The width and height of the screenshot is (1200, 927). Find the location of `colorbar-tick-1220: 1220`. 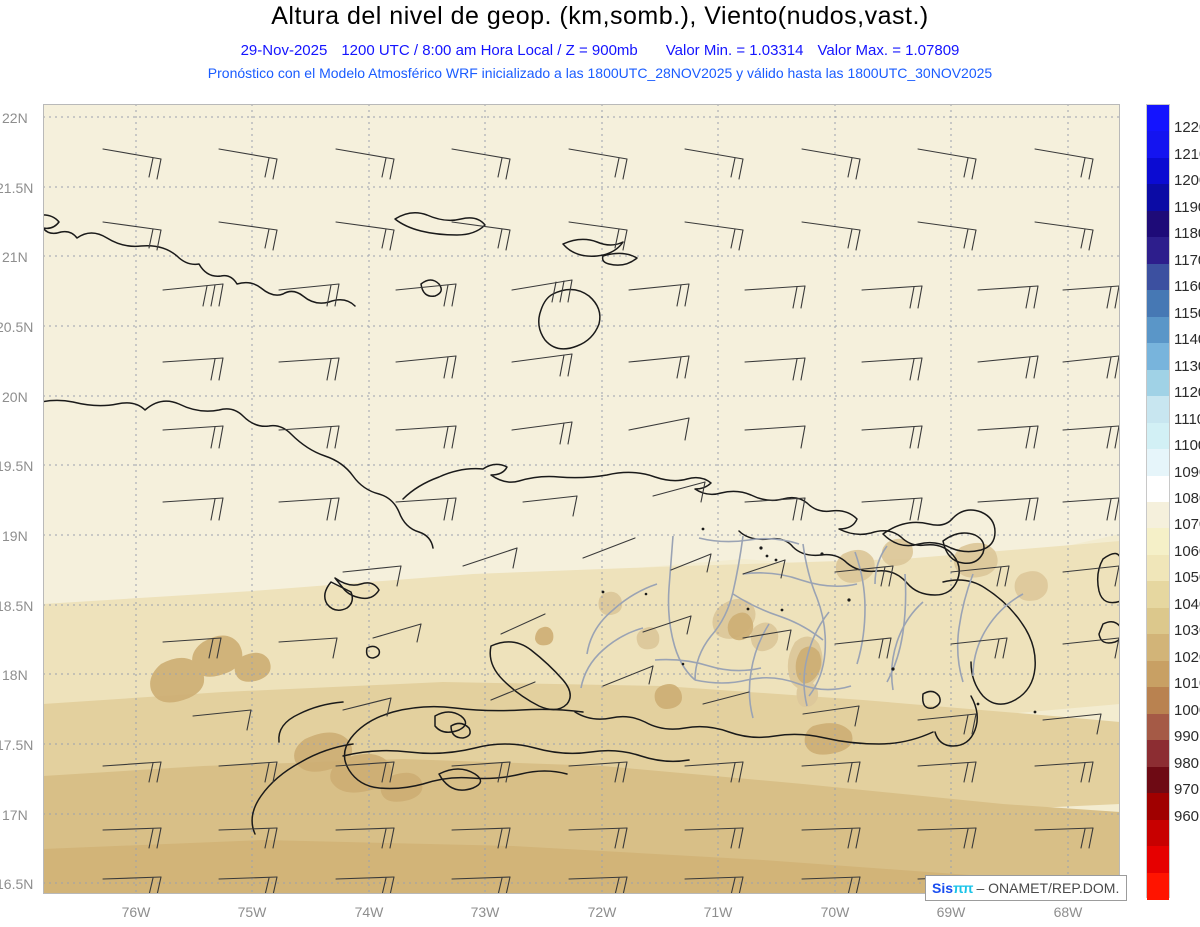

colorbar-tick-1220: 1220 is located at coordinates (1187, 128).